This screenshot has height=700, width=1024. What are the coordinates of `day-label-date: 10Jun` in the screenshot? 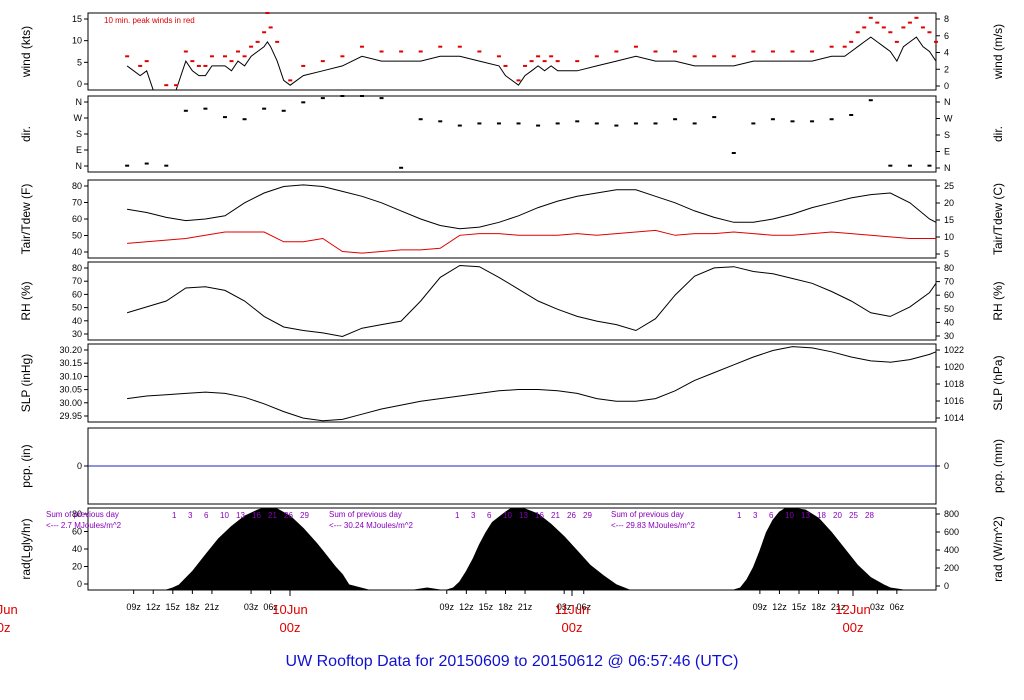 It's located at (9, 609).